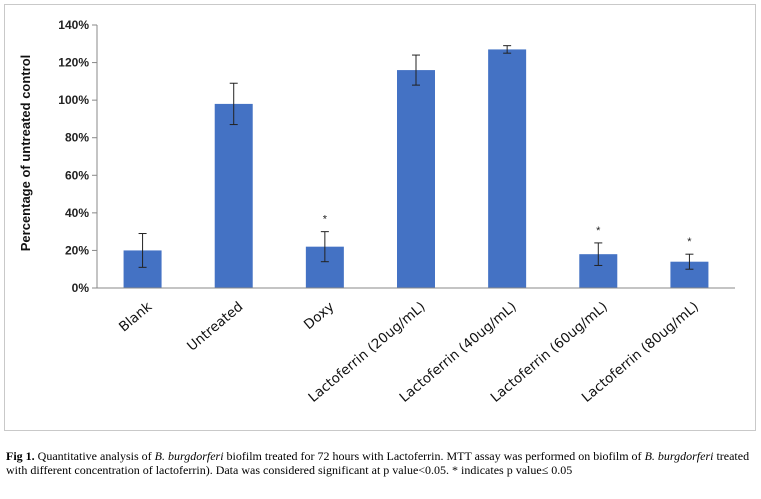  I want to click on significance-marks: * * *, so click(508, 231).